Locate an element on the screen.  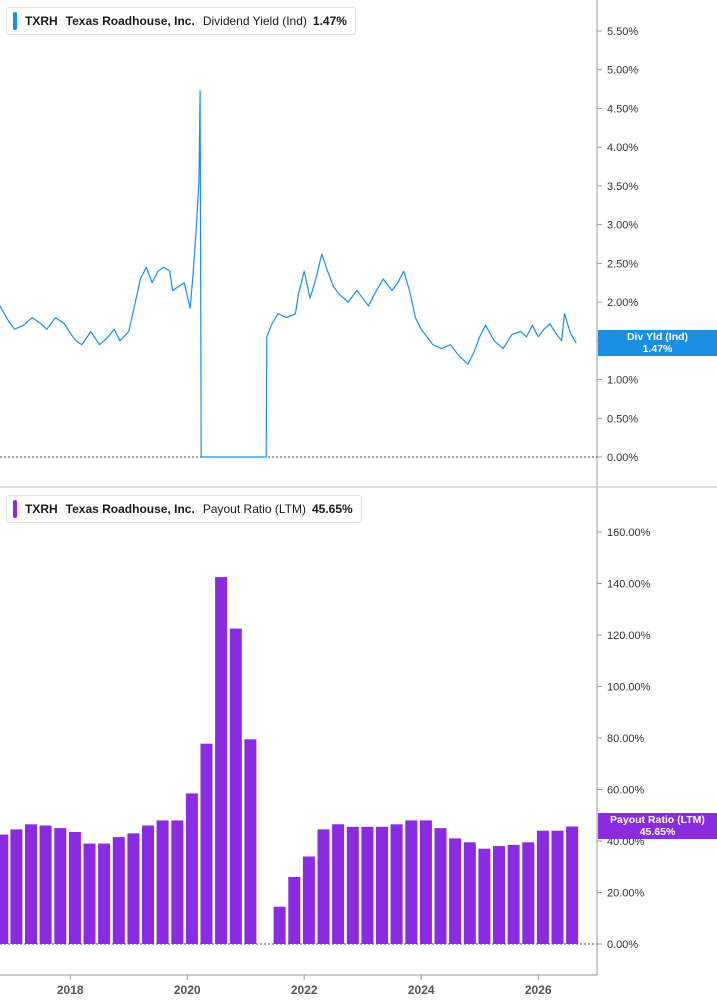
y-tick-label: 3.50% is located at coordinates (622, 187).